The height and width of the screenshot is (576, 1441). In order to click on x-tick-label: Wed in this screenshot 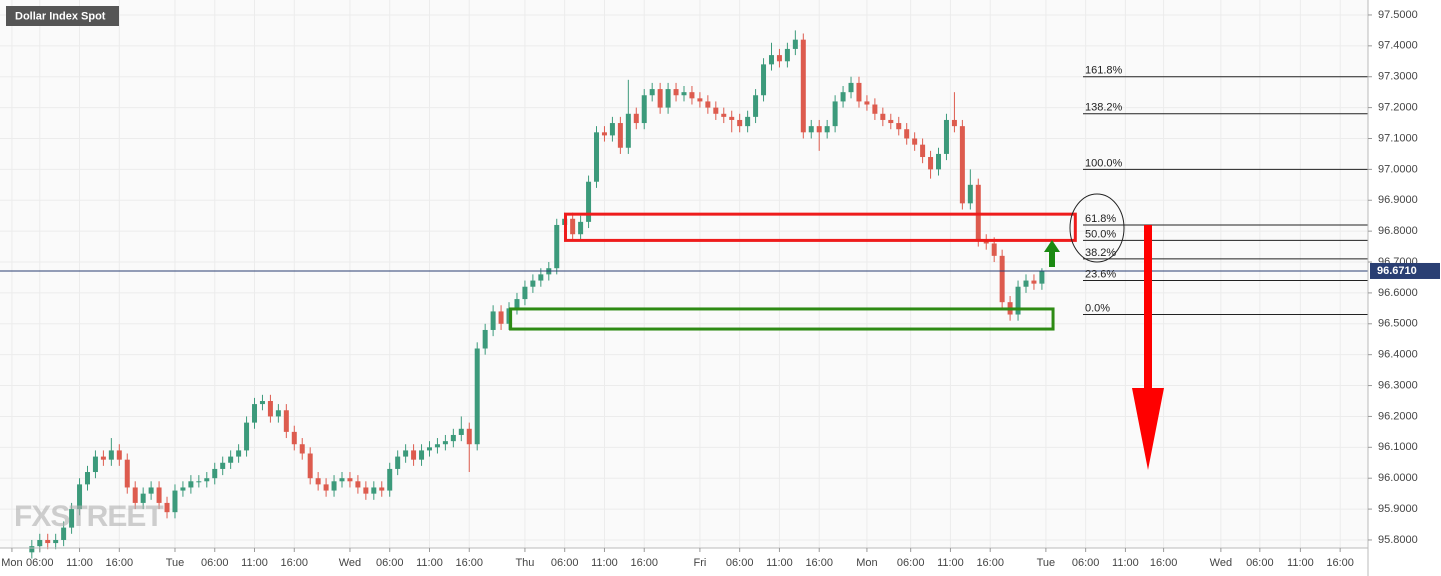, I will do `click(350, 563)`.